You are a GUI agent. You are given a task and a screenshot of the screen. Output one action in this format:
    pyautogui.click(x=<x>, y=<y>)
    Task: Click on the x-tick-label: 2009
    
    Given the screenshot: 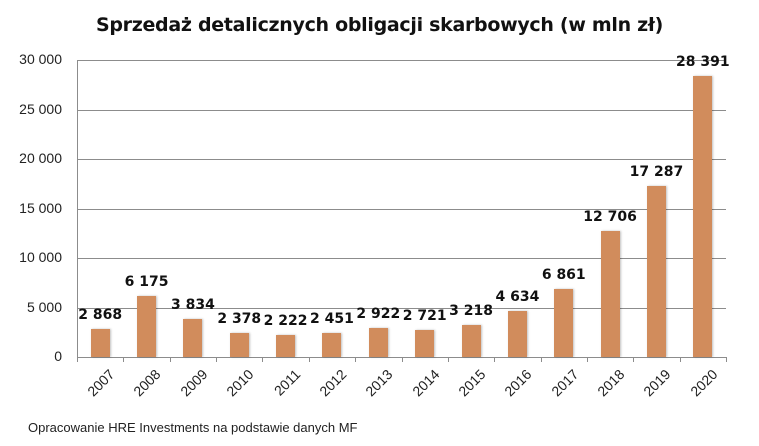 What is the action you would take?
    pyautogui.click(x=193, y=383)
    